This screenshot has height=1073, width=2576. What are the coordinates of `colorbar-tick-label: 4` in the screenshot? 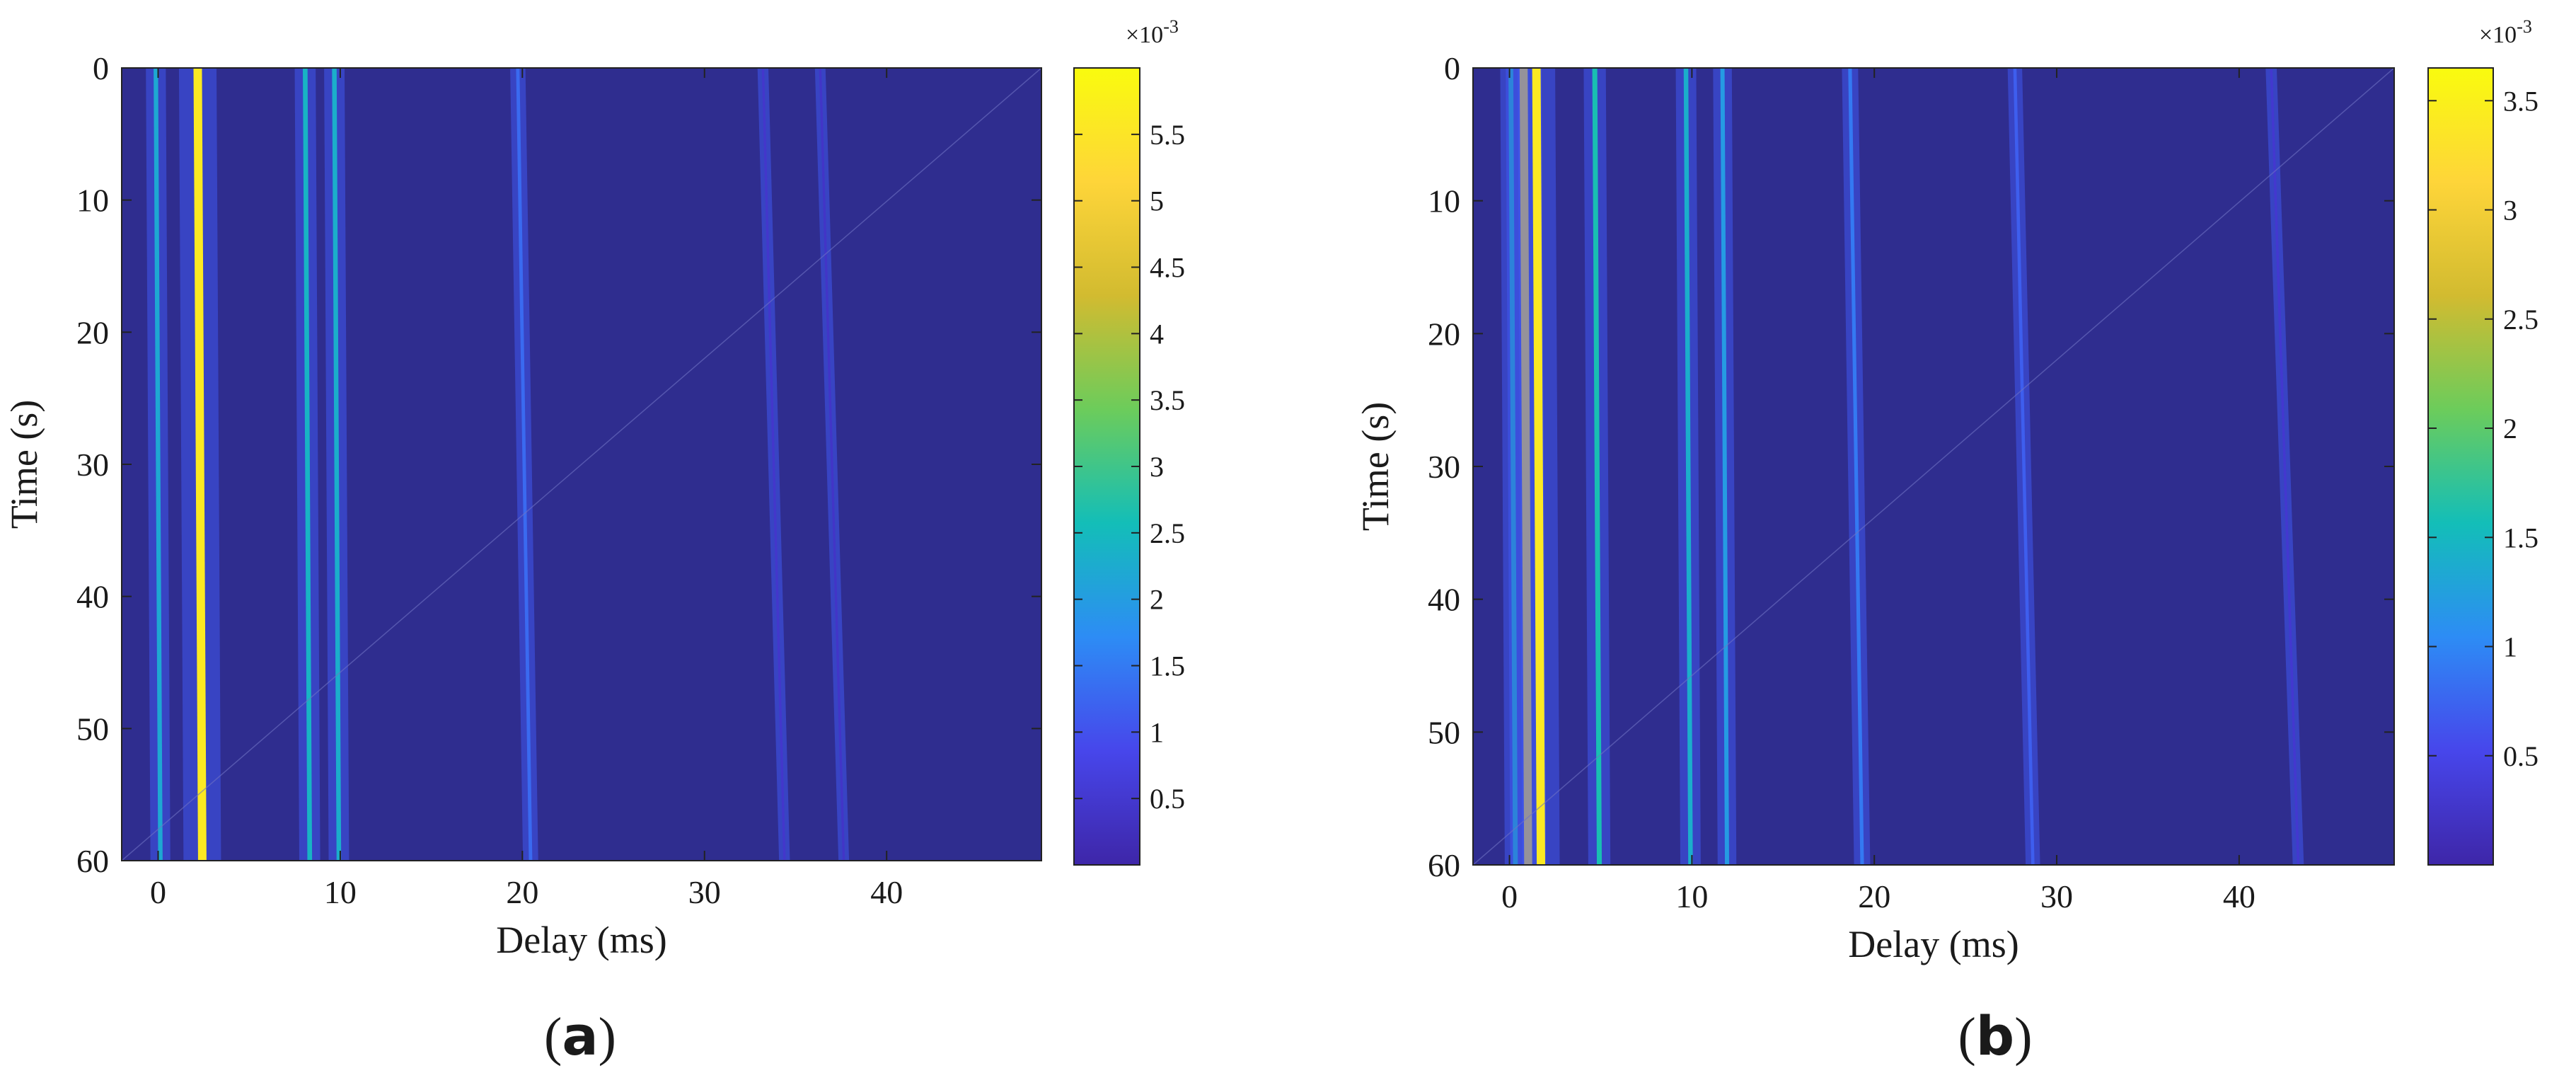 It's located at (1157, 334).